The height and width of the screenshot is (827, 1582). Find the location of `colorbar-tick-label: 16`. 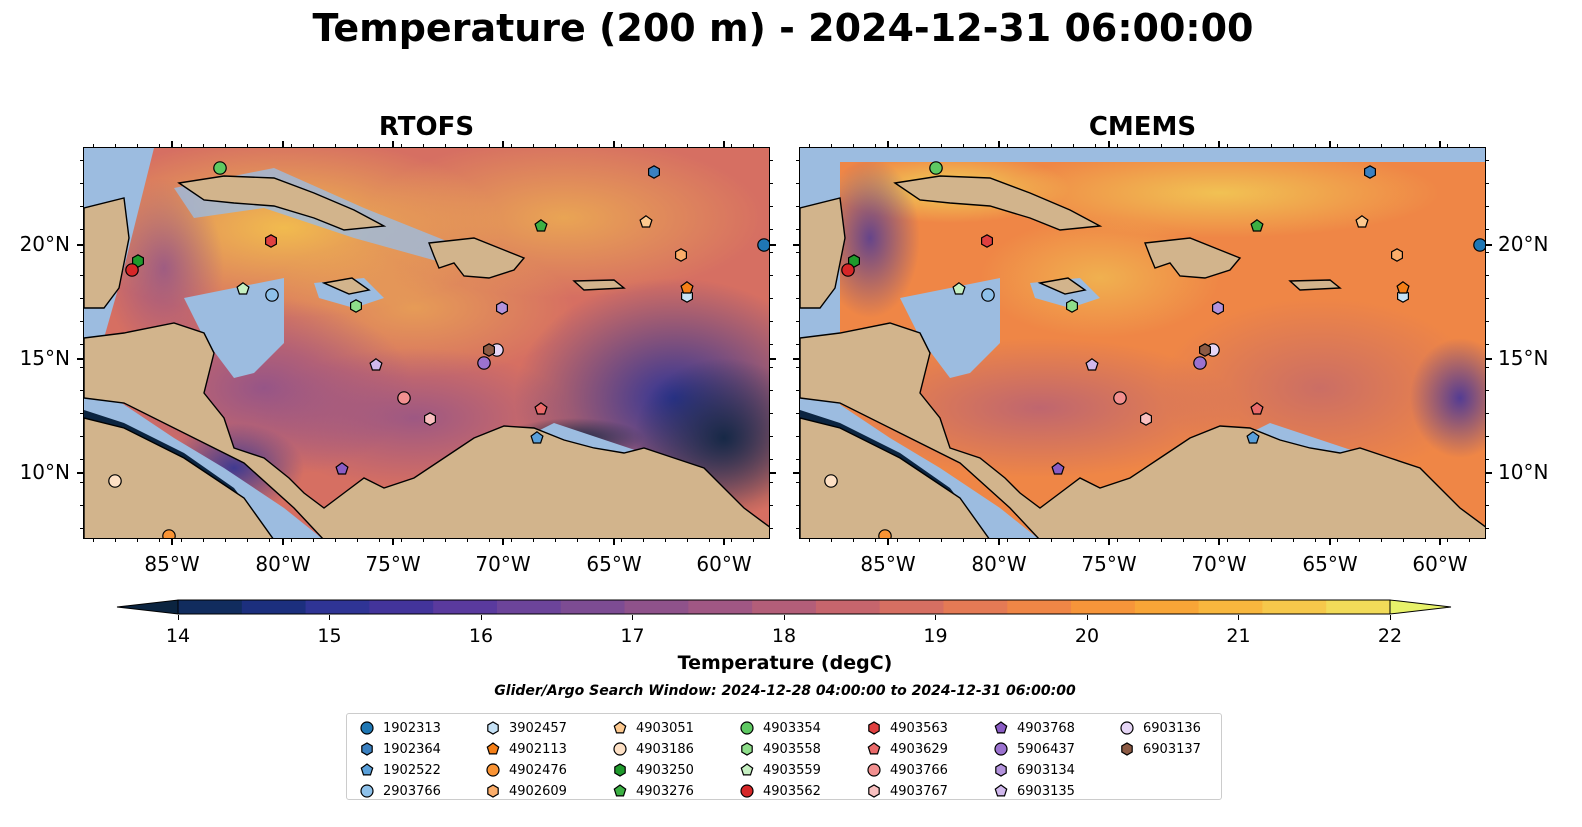

colorbar-tick-label: 16 is located at coordinates (481, 636).